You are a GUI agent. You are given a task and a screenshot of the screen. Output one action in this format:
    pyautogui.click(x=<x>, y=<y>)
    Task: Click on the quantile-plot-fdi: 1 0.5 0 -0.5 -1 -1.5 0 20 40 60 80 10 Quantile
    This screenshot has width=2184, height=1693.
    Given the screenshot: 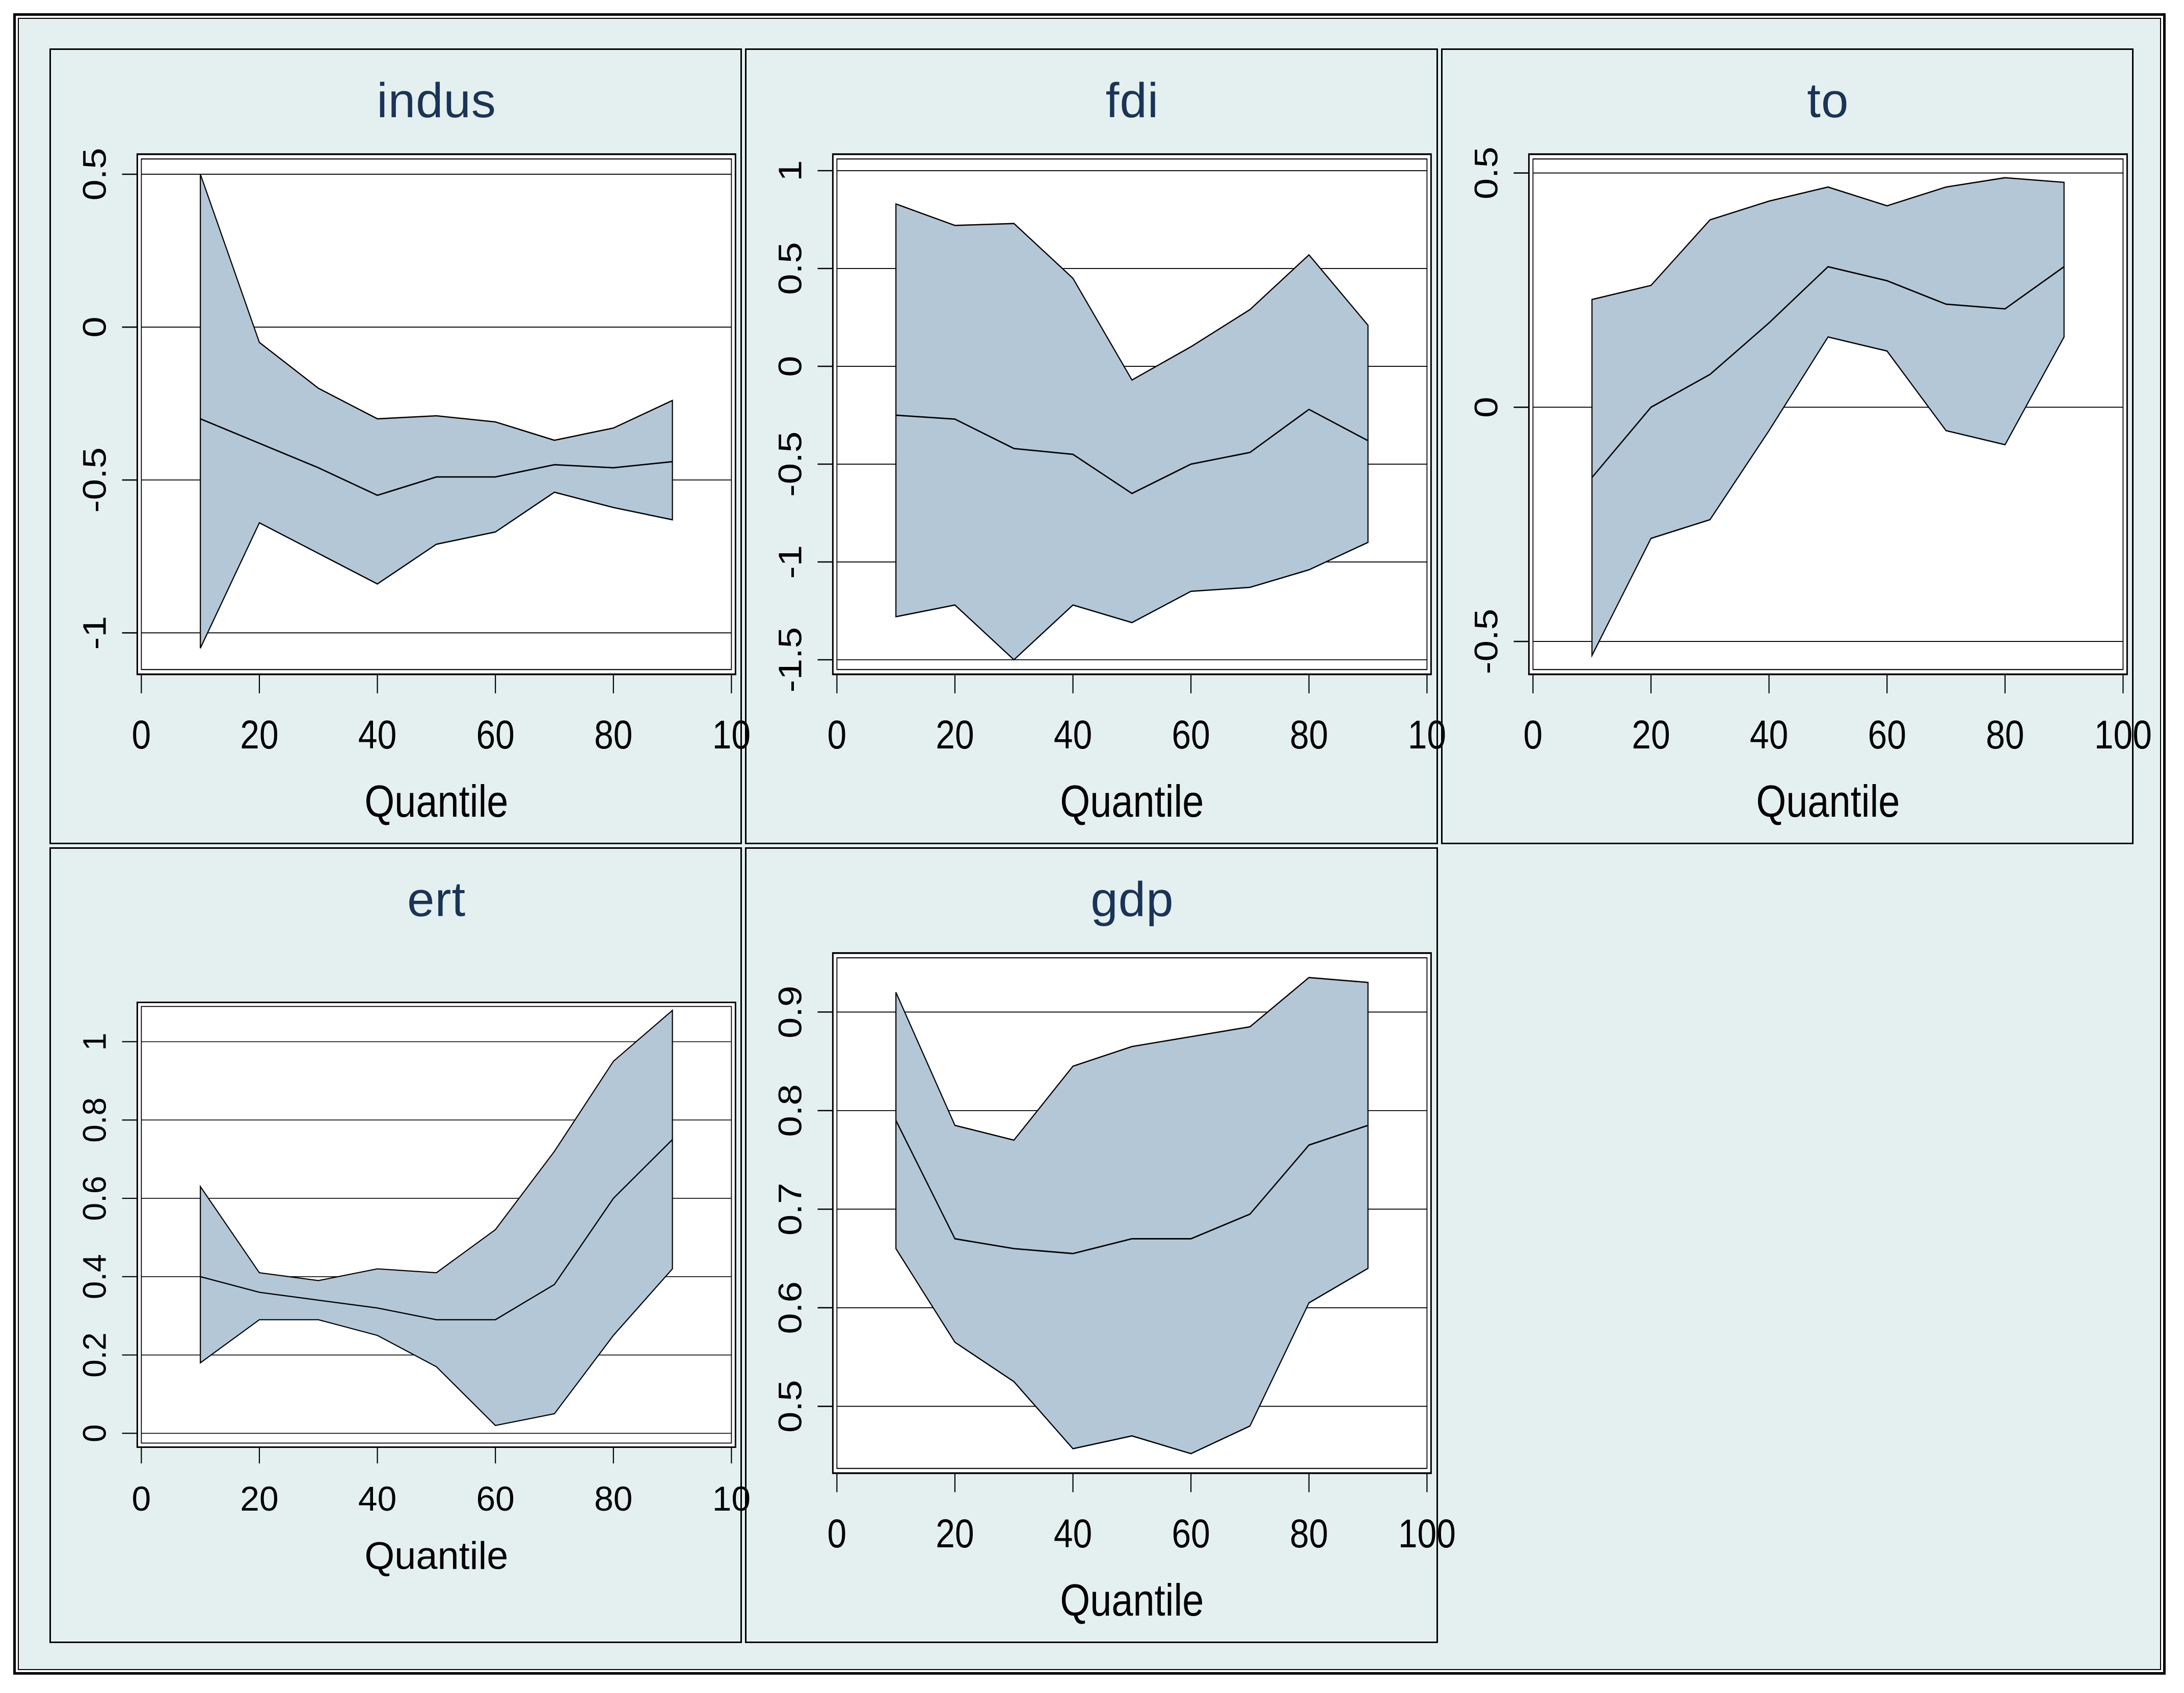 What is the action you would take?
    pyautogui.click(x=1109, y=490)
    